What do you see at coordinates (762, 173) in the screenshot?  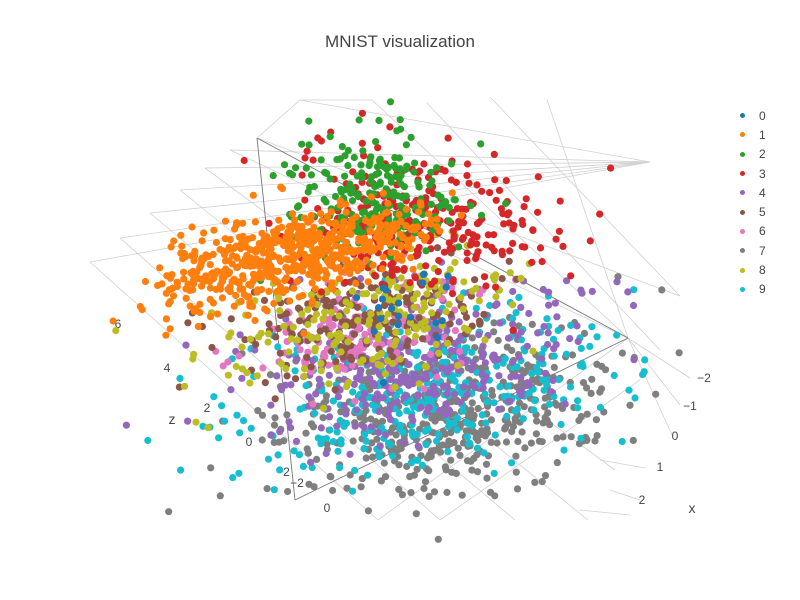 I see `legend-label: 3` at bounding box center [762, 173].